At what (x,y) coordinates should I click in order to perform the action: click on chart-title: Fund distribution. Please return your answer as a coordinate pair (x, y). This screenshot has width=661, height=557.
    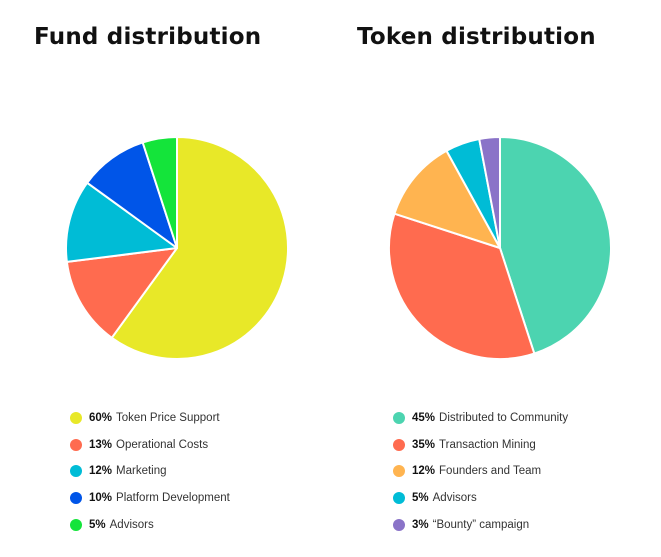
    Looking at the image, I should click on (148, 37).